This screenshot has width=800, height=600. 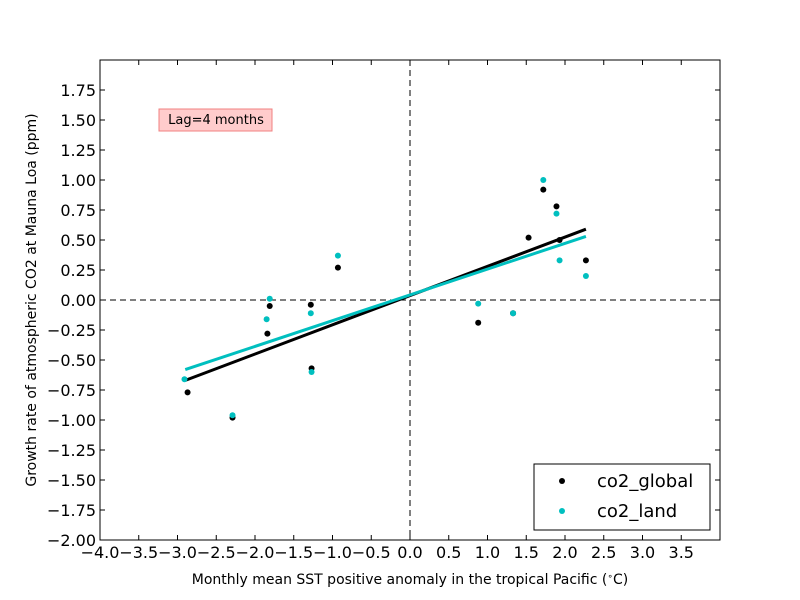 I want to click on y-tick-label: 1.50, so click(x=78, y=120).